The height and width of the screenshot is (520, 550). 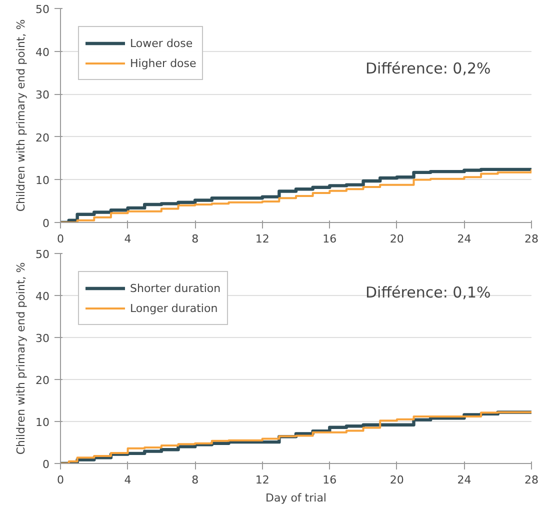 I want to click on legend-label: Longer duration, so click(x=174, y=308).